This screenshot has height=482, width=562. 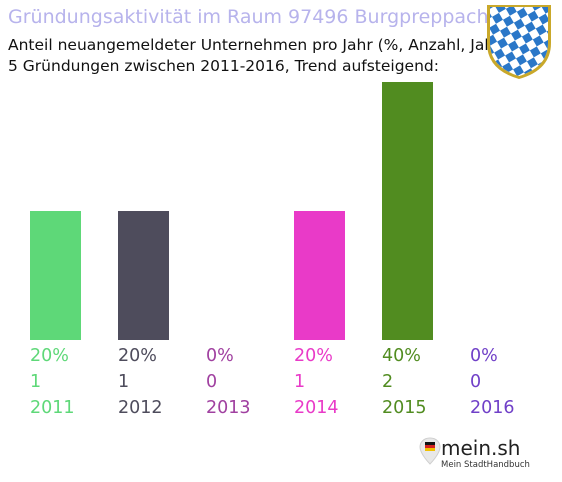 What do you see at coordinates (476, 382) in the screenshot?
I see `count-label-2016: 0` at bounding box center [476, 382].